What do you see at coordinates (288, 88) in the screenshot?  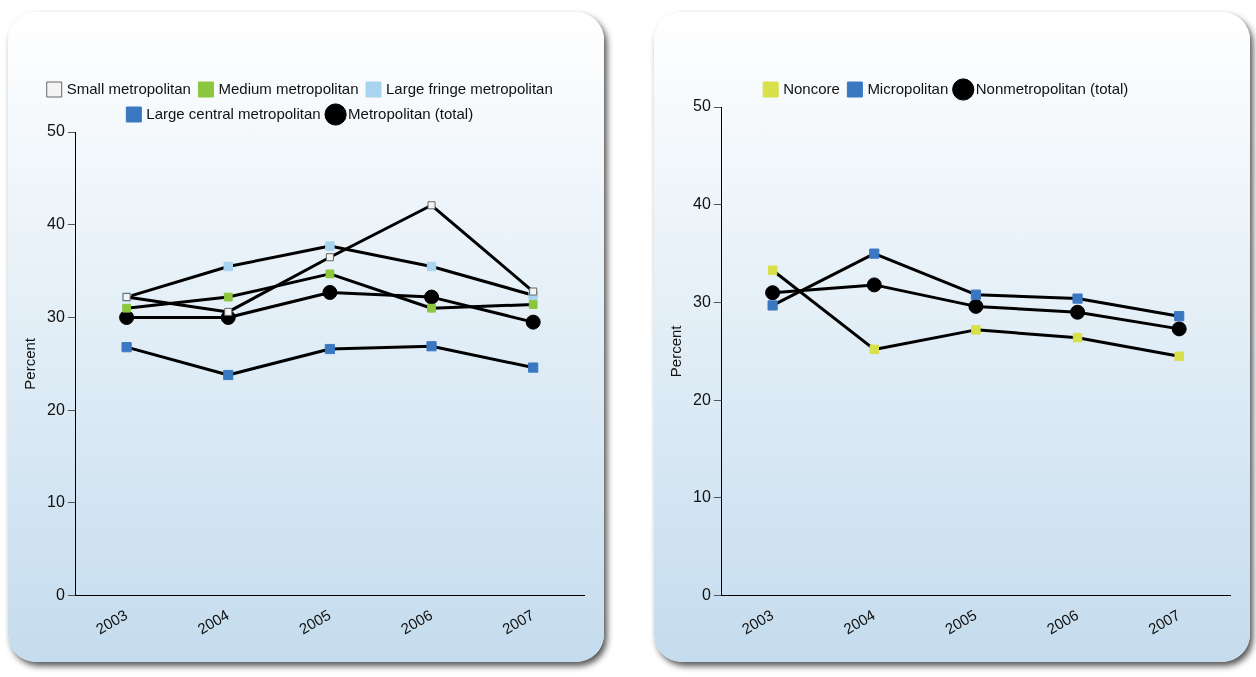 I see `legend-label: Medium metropolitan` at bounding box center [288, 88].